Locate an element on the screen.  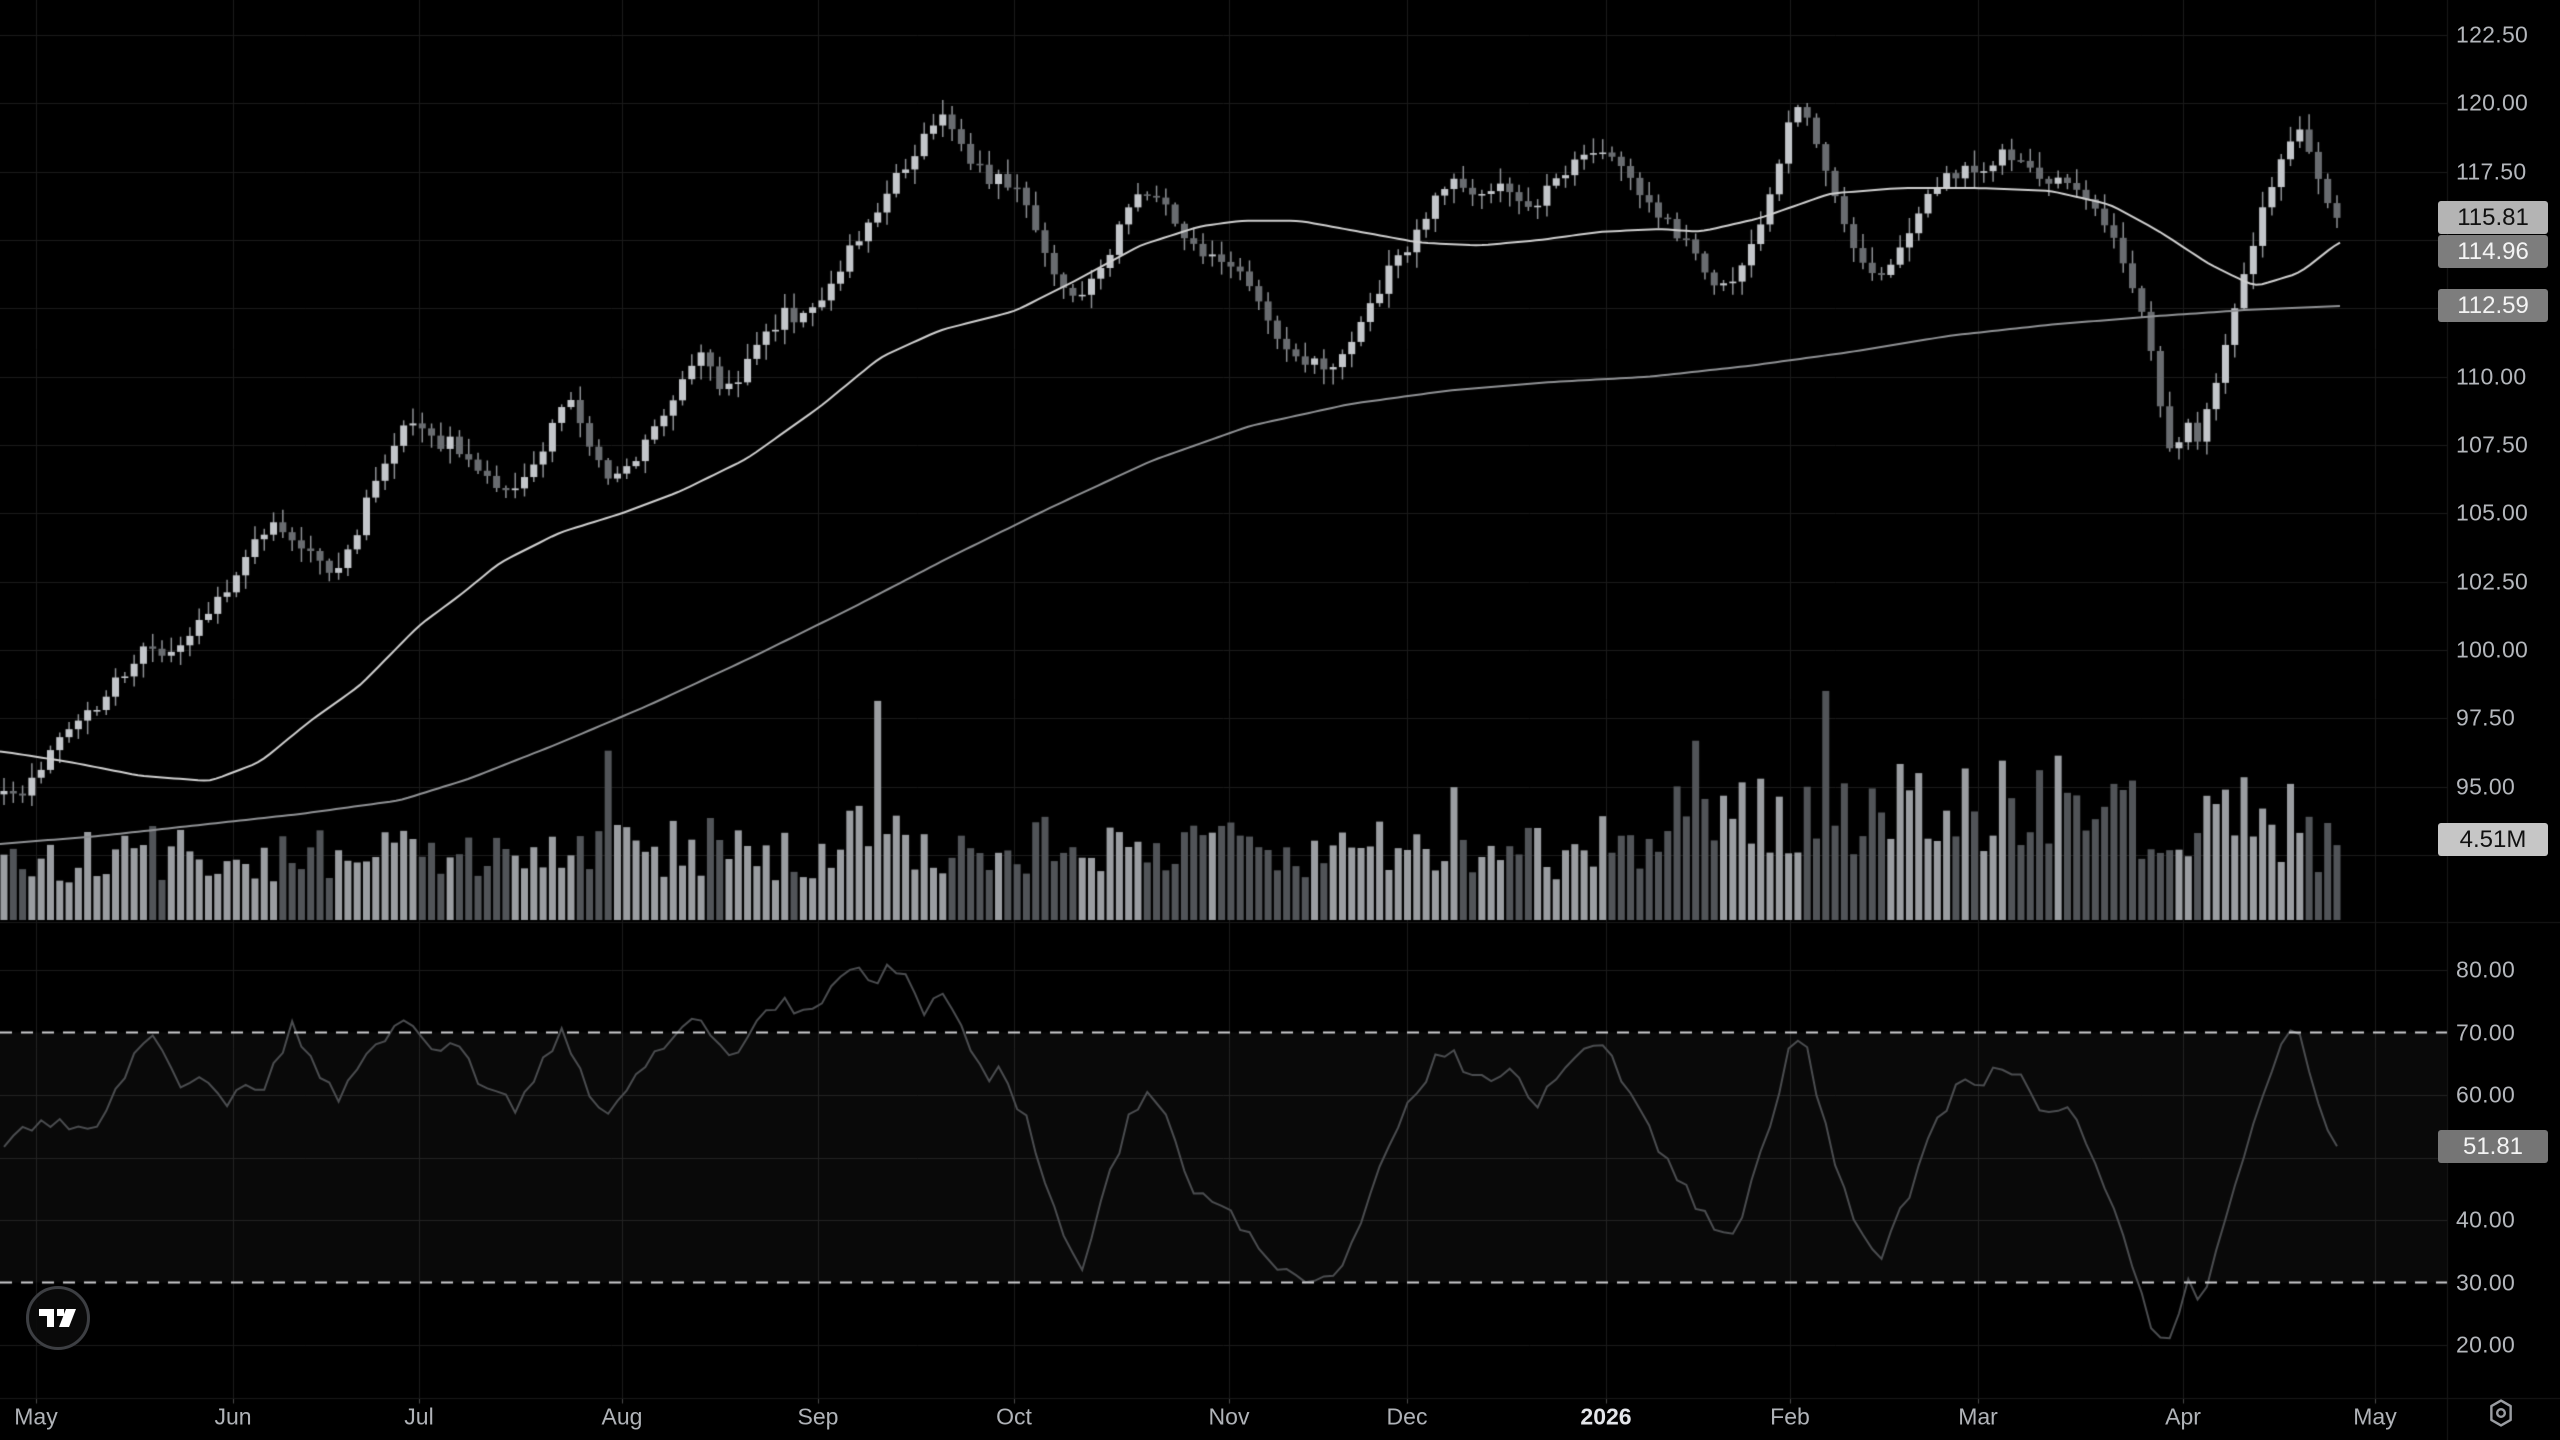
price-axis-label: 122.50 is located at coordinates (2492, 34).